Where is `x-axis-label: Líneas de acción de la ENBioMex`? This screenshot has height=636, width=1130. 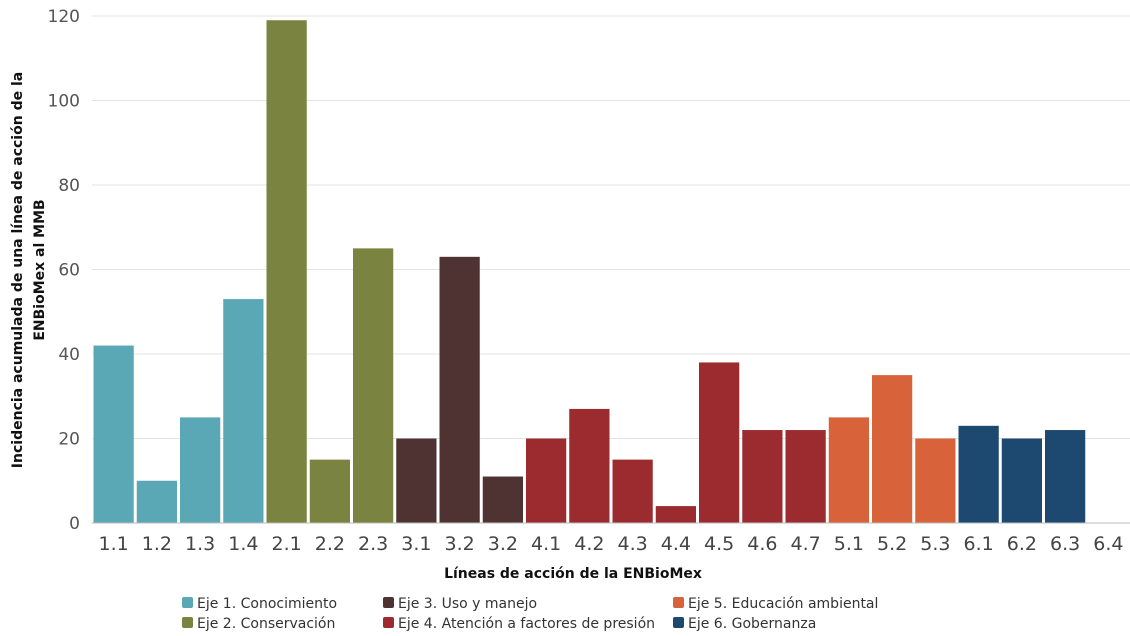 x-axis-label: Líneas de acción de la ENBioMex is located at coordinates (573, 574).